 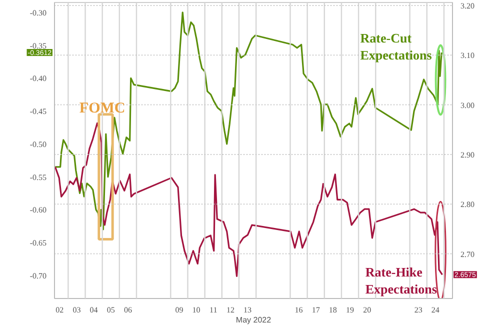 What do you see at coordinates (102, 108) in the screenshot?
I see `annotation: FOMC` at bounding box center [102, 108].